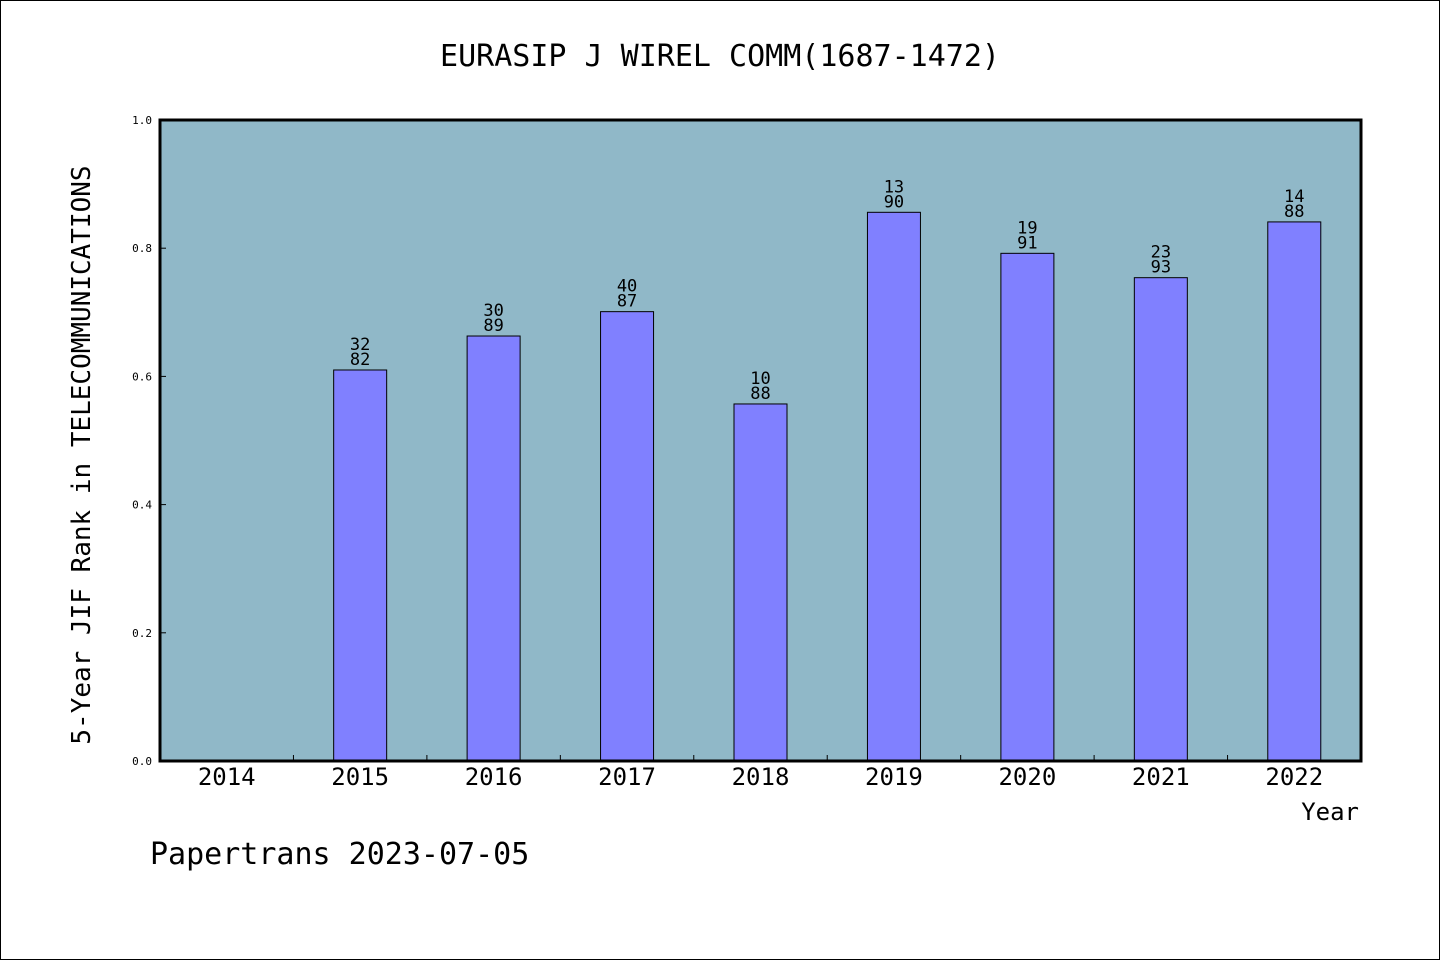 The width and height of the screenshot is (1440, 960). Describe the element at coordinates (493, 326) in the screenshot. I see `bar-data-label: 89` at that location.